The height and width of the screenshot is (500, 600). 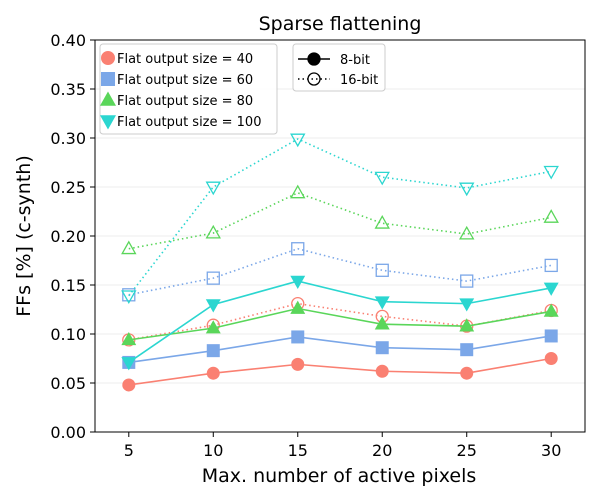 I want to click on series-size-100-8bit, so click(x=340, y=323).